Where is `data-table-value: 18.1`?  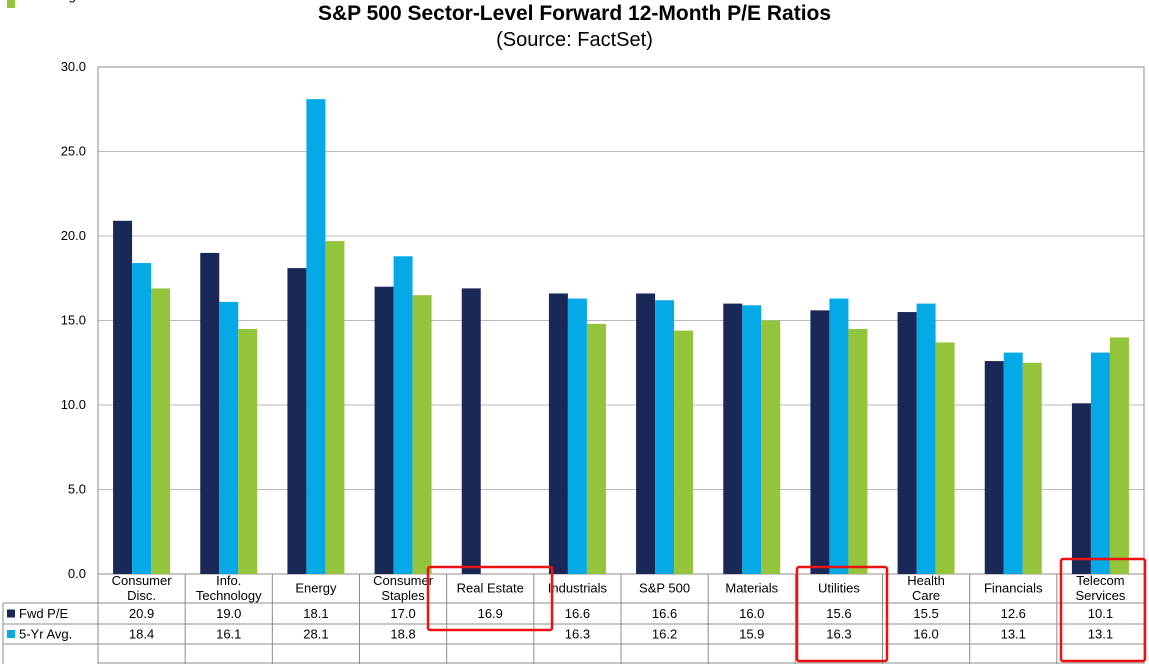
data-table-value: 18.1 is located at coordinates (315, 613).